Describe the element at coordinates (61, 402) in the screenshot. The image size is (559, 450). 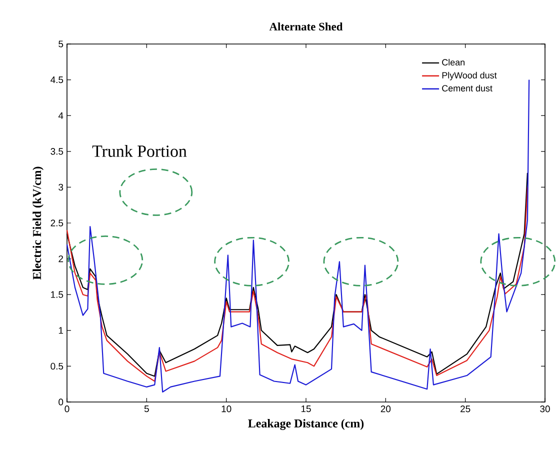
I see `y-tick-label: 0` at that location.